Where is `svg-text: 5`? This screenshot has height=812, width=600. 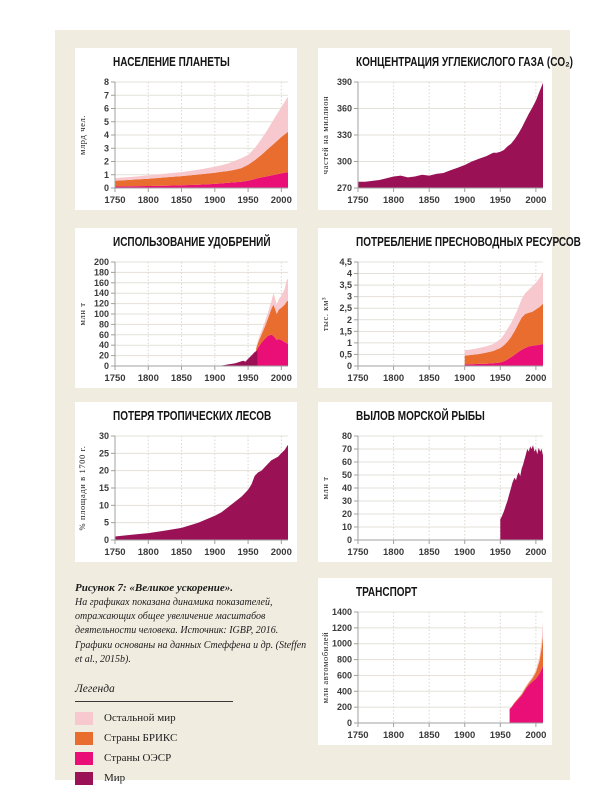 svg-text: 5 is located at coordinates (106, 523).